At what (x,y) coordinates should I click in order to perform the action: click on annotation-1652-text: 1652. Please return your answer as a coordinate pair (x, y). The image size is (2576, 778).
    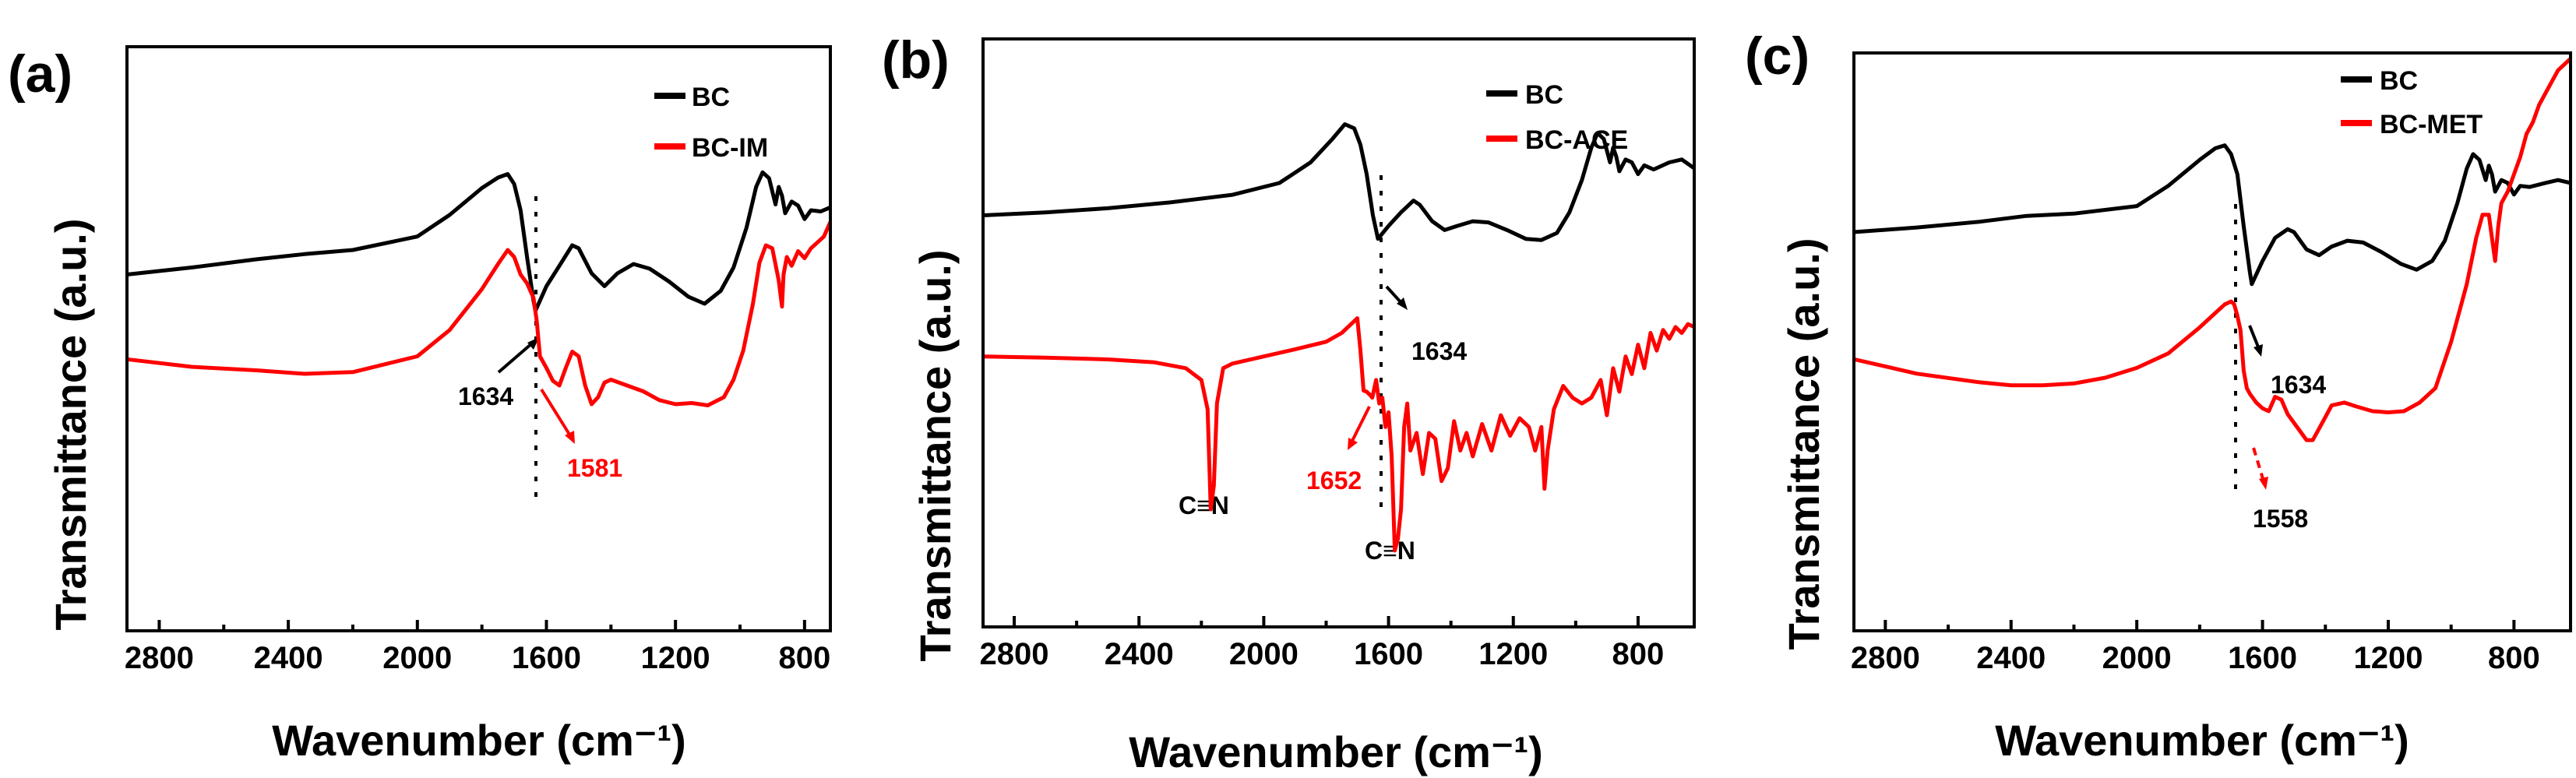
    Looking at the image, I should click on (1334, 481).